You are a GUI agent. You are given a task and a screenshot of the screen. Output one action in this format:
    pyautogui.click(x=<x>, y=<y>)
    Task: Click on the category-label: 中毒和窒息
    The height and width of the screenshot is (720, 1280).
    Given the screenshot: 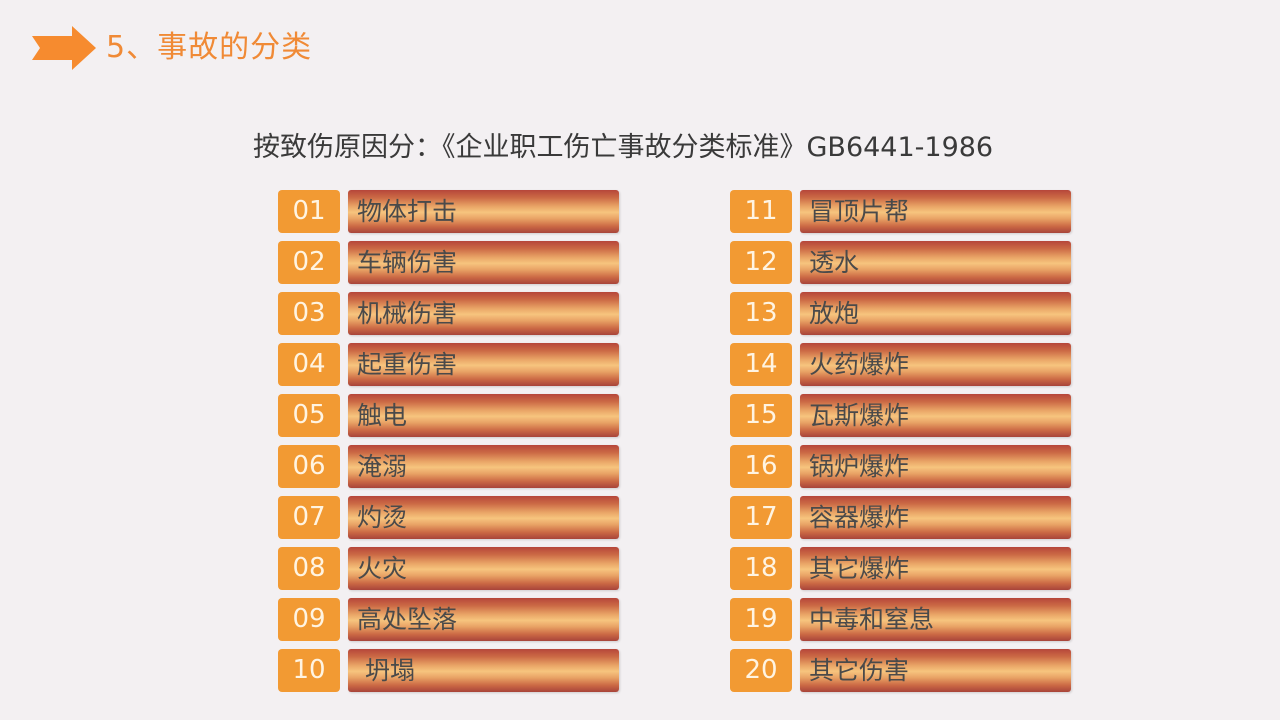 What is the action you would take?
    pyautogui.click(x=935, y=619)
    